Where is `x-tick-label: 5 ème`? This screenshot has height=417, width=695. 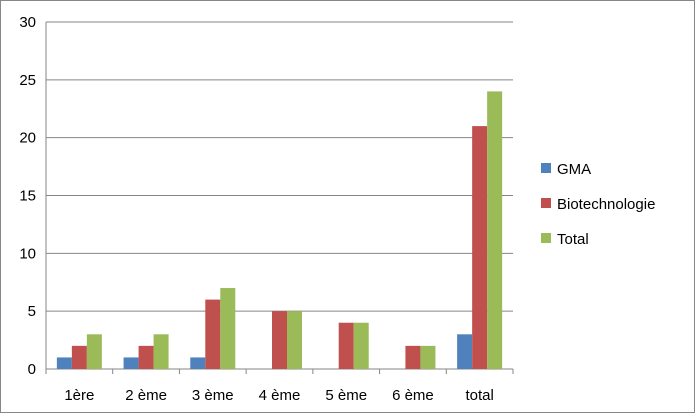
x-tick-label: 5 ème is located at coordinates (346, 395).